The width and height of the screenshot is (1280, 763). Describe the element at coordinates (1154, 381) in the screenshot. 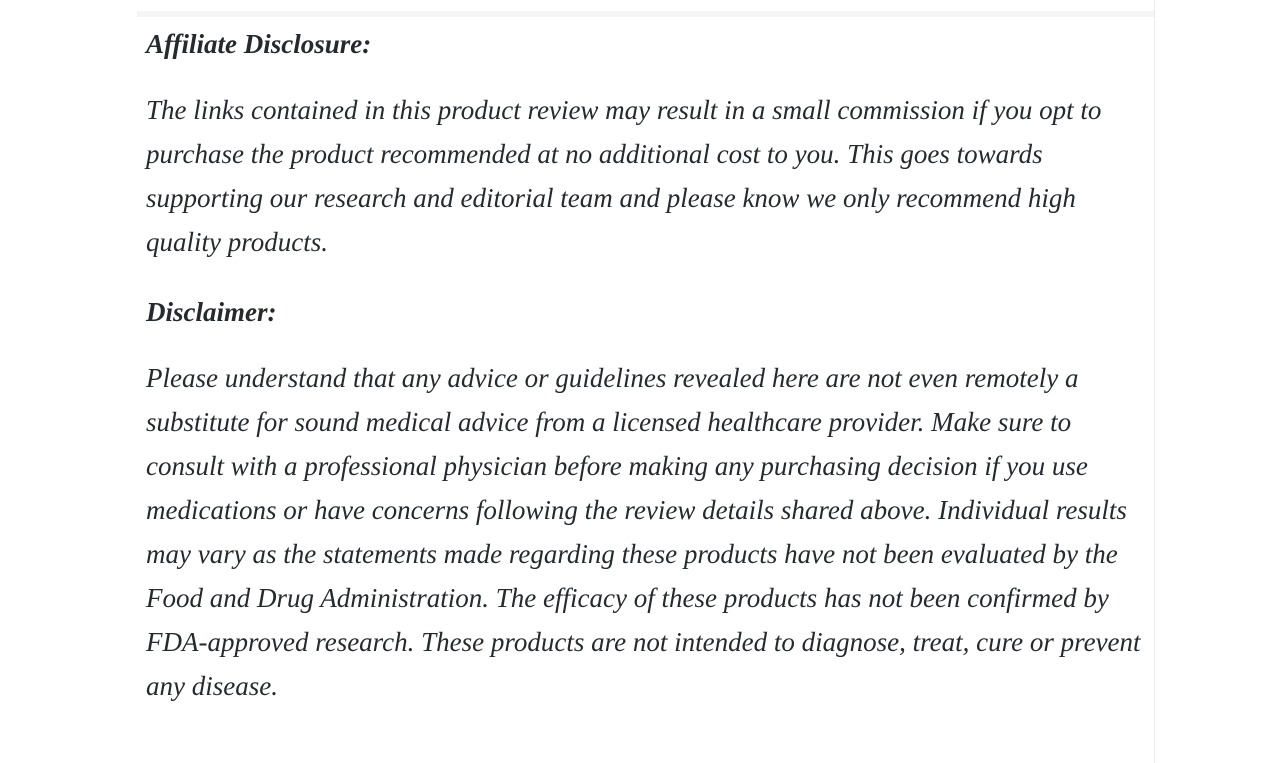

I see `content-right-border` at that location.